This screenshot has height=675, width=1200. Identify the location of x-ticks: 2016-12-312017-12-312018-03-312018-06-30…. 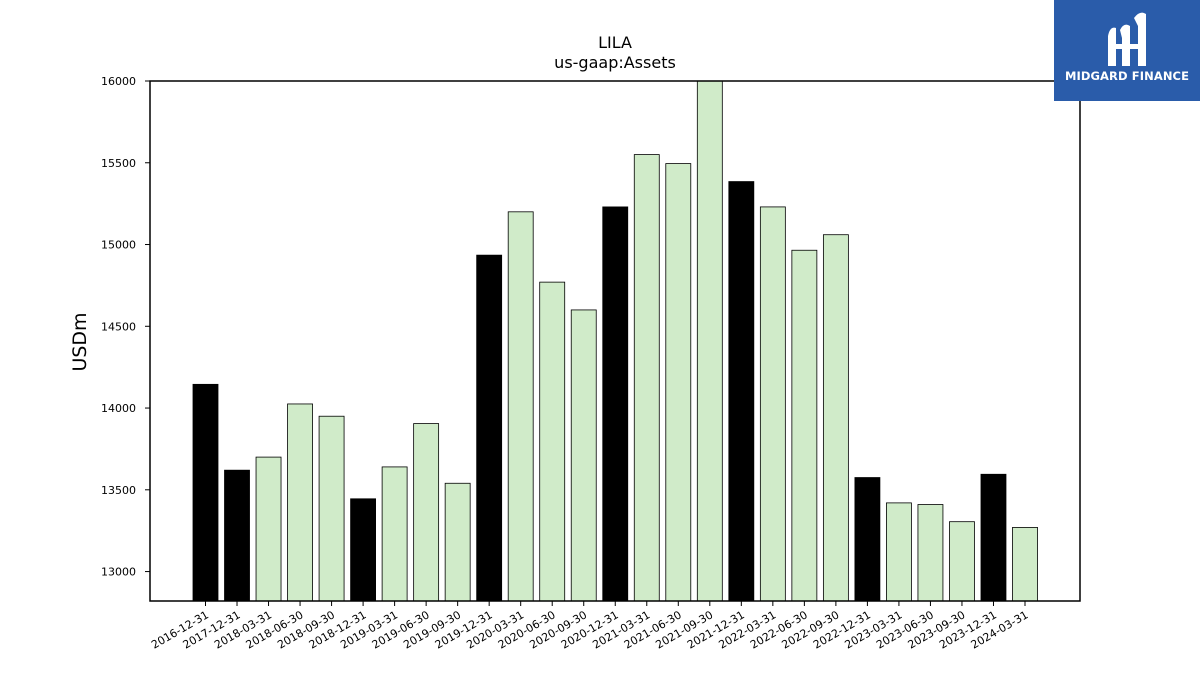
(590, 626).